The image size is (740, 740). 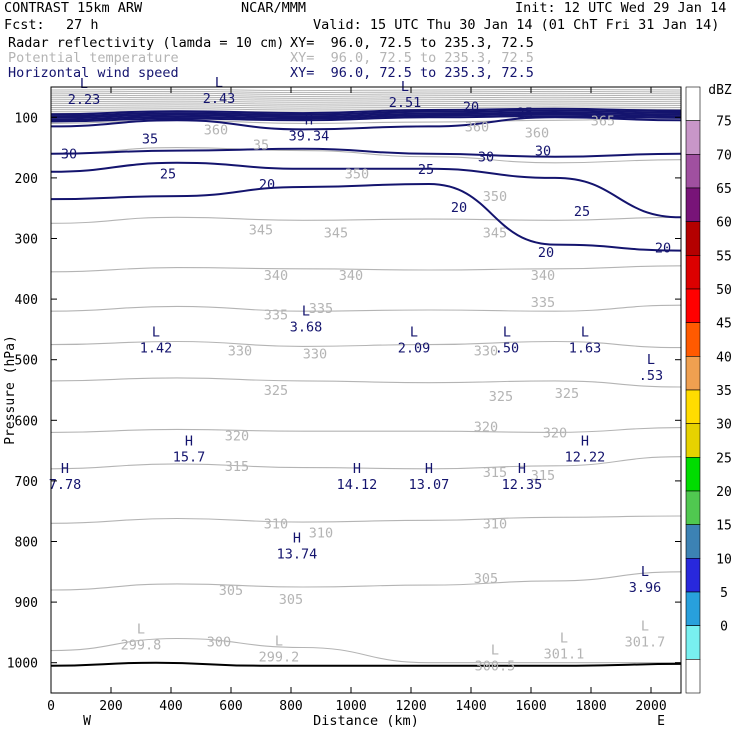 What do you see at coordinates (555, 433) in the screenshot?
I see `theta-label: 320` at bounding box center [555, 433].